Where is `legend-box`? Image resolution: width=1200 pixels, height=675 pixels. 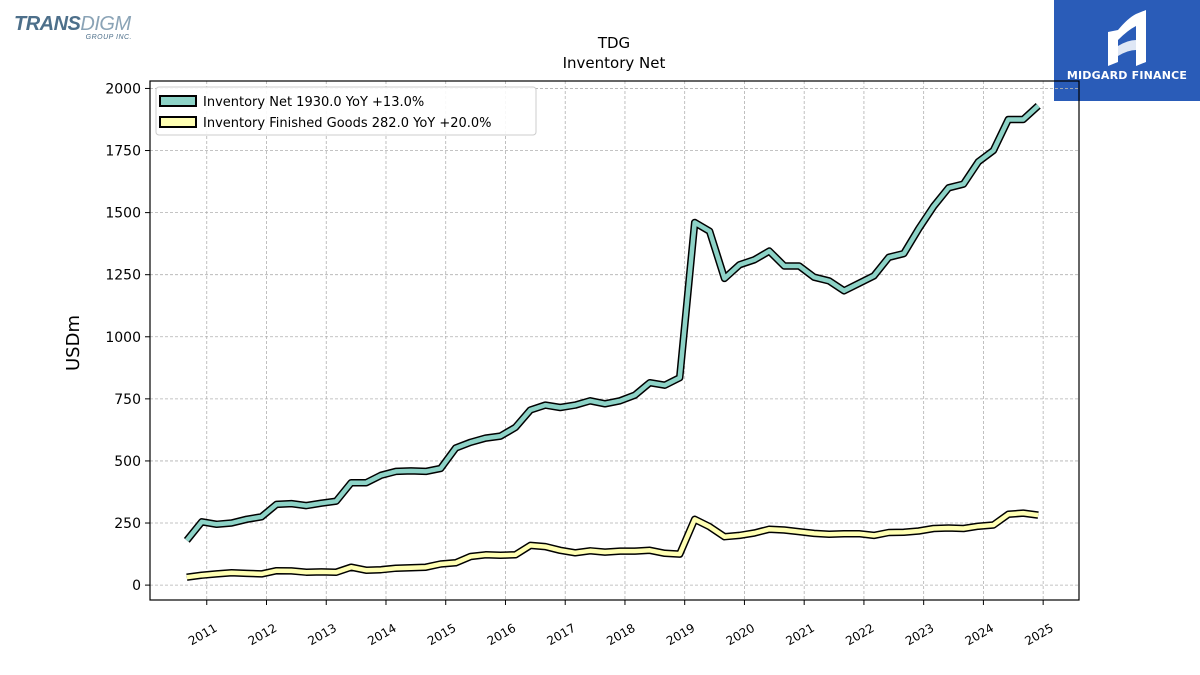 legend-box is located at coordinates (346, 111).